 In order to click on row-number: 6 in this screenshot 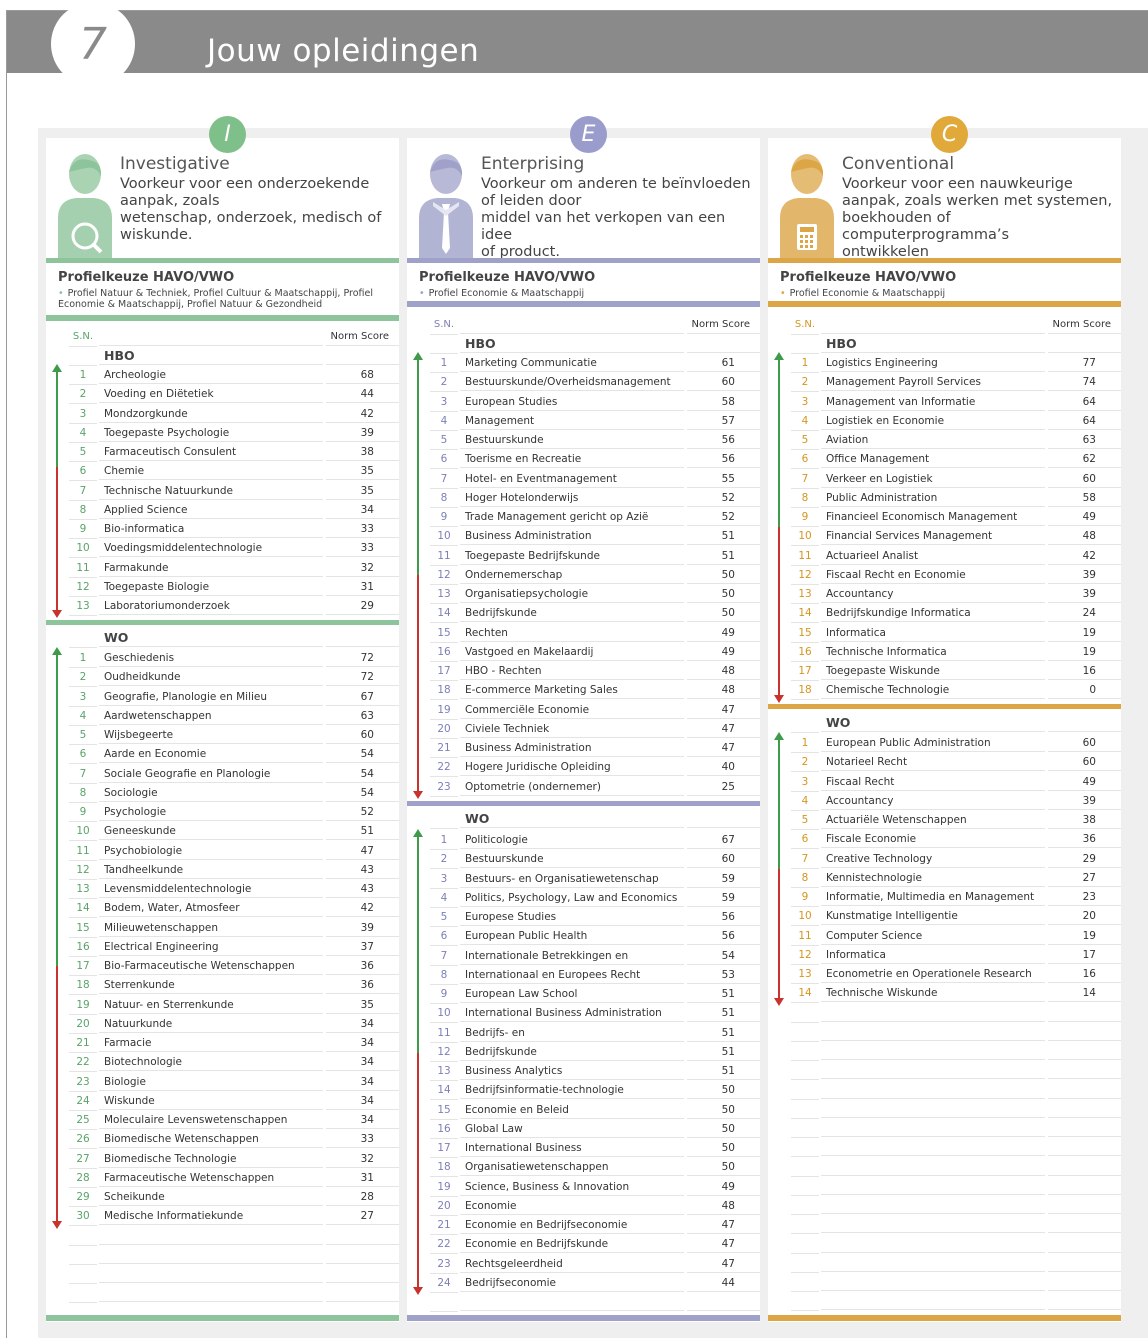, I will do `click(805, 460)`.